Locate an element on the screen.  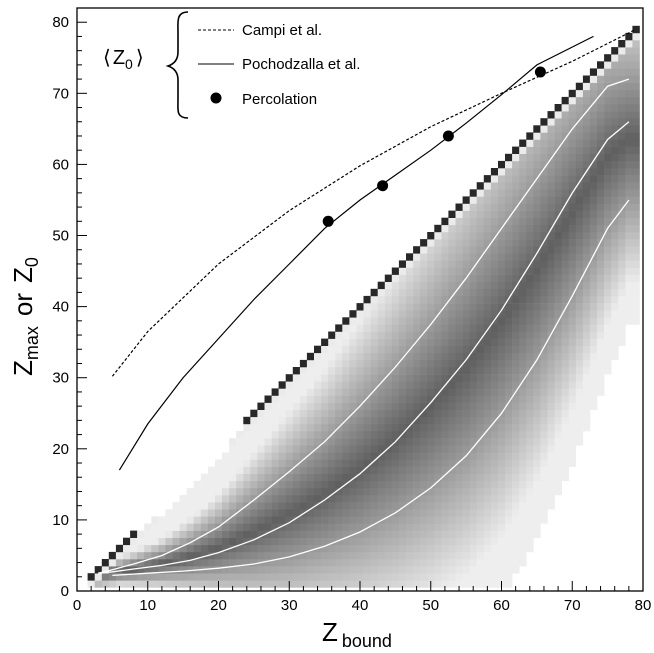
x-tick-label: 70 is located at coordinates (572, 605).